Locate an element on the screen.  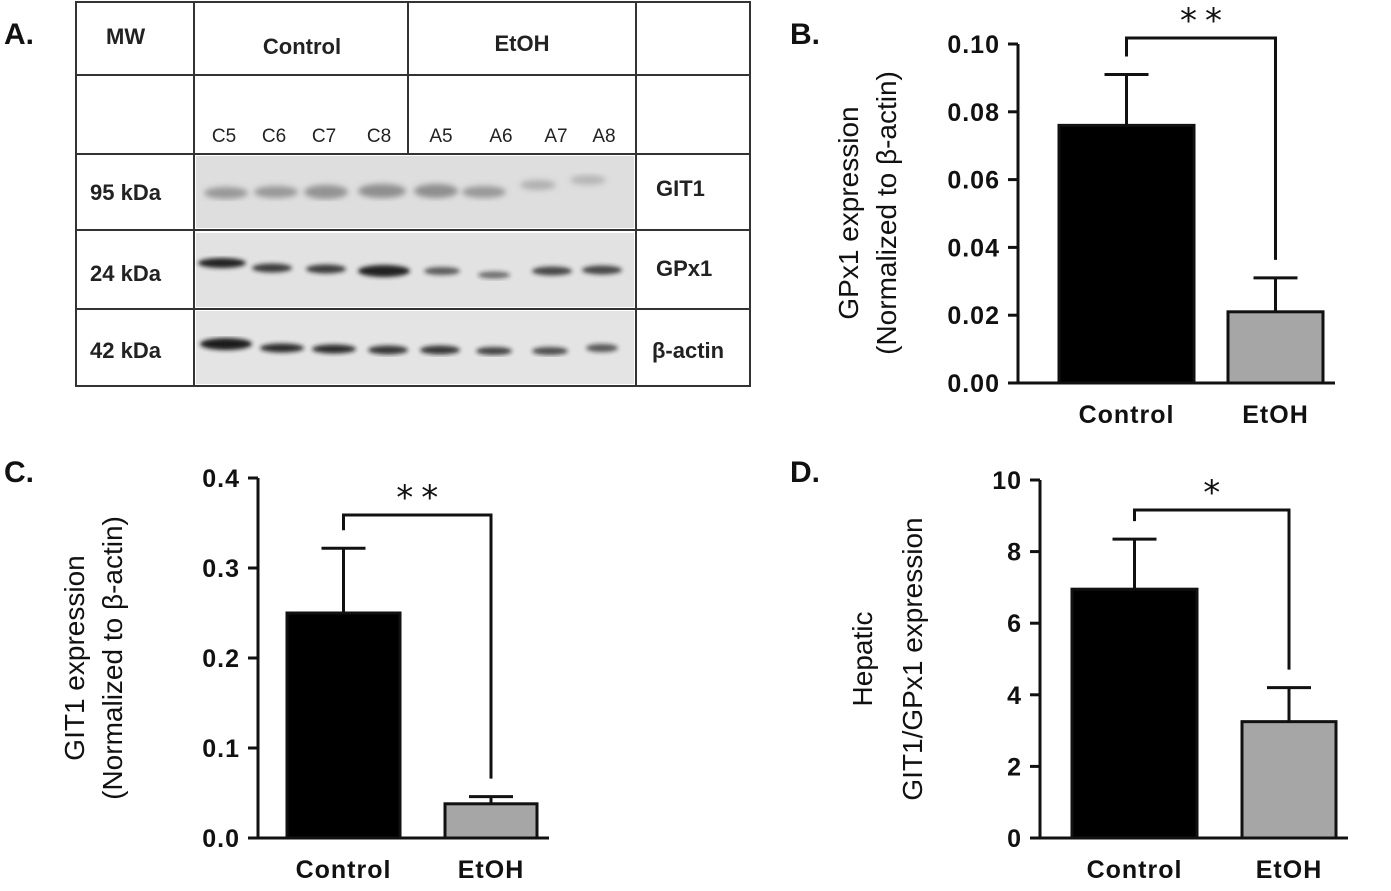
y-tick-label: 10 is located at coordinates (1007, 481).